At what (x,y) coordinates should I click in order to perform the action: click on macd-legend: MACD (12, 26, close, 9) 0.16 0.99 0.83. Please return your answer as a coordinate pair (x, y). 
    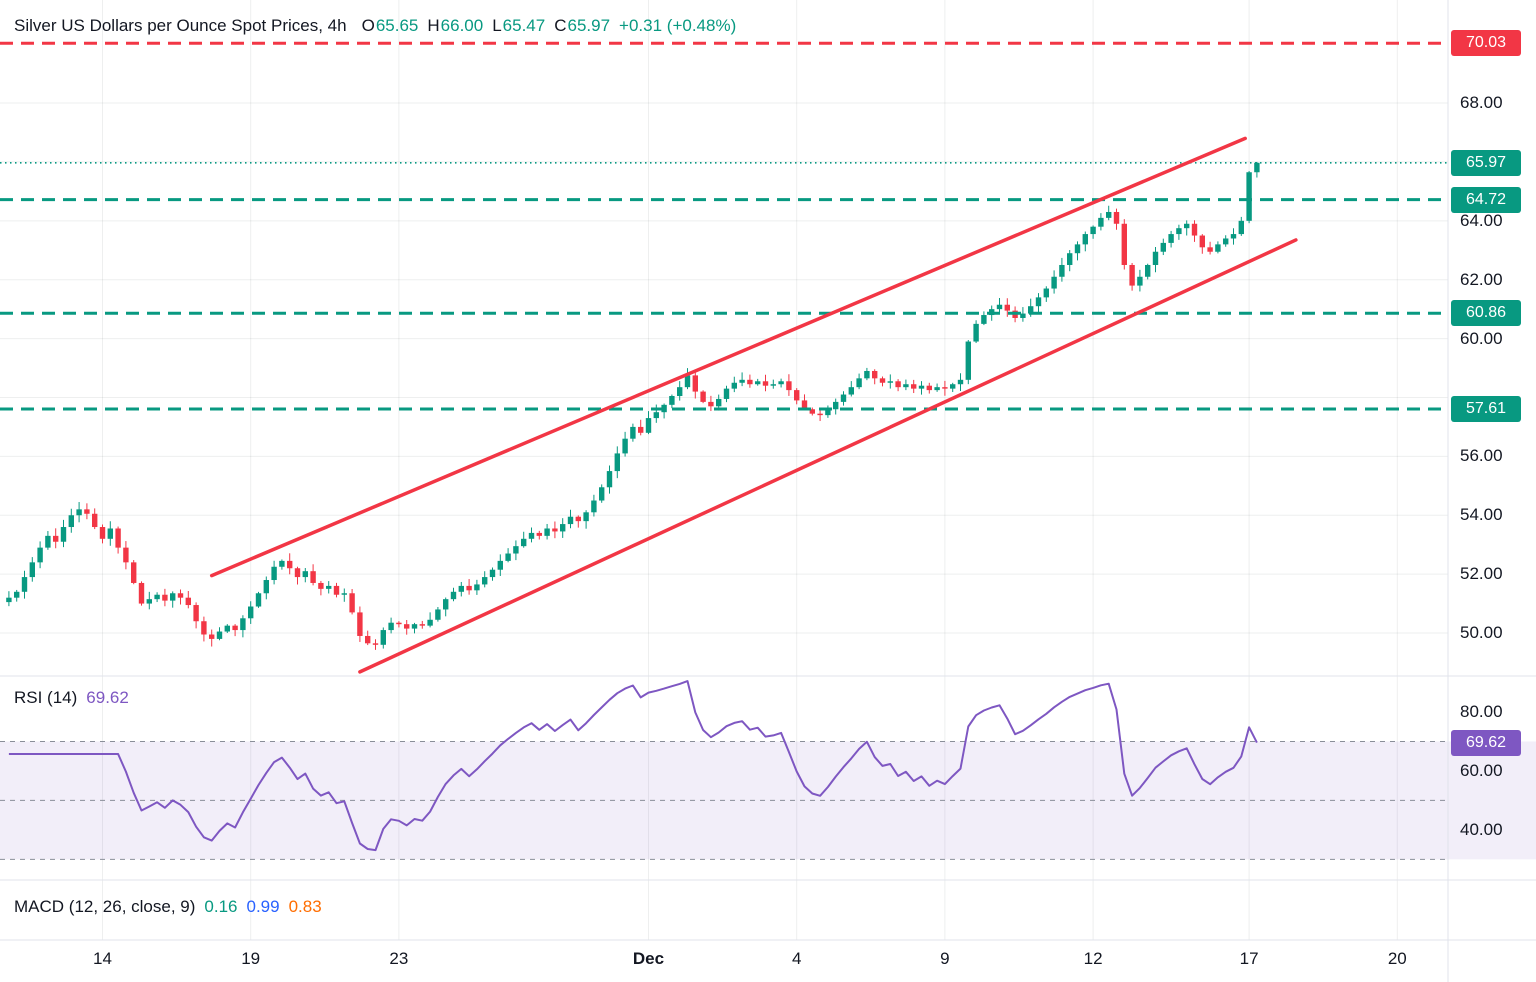
    Looking at the image, I should click on (168, 907).